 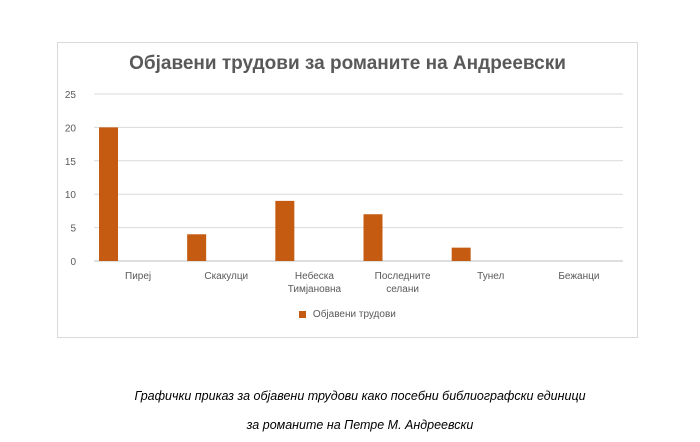 I want to click on legend: Објавени трудови, so click(x=347, y=314).